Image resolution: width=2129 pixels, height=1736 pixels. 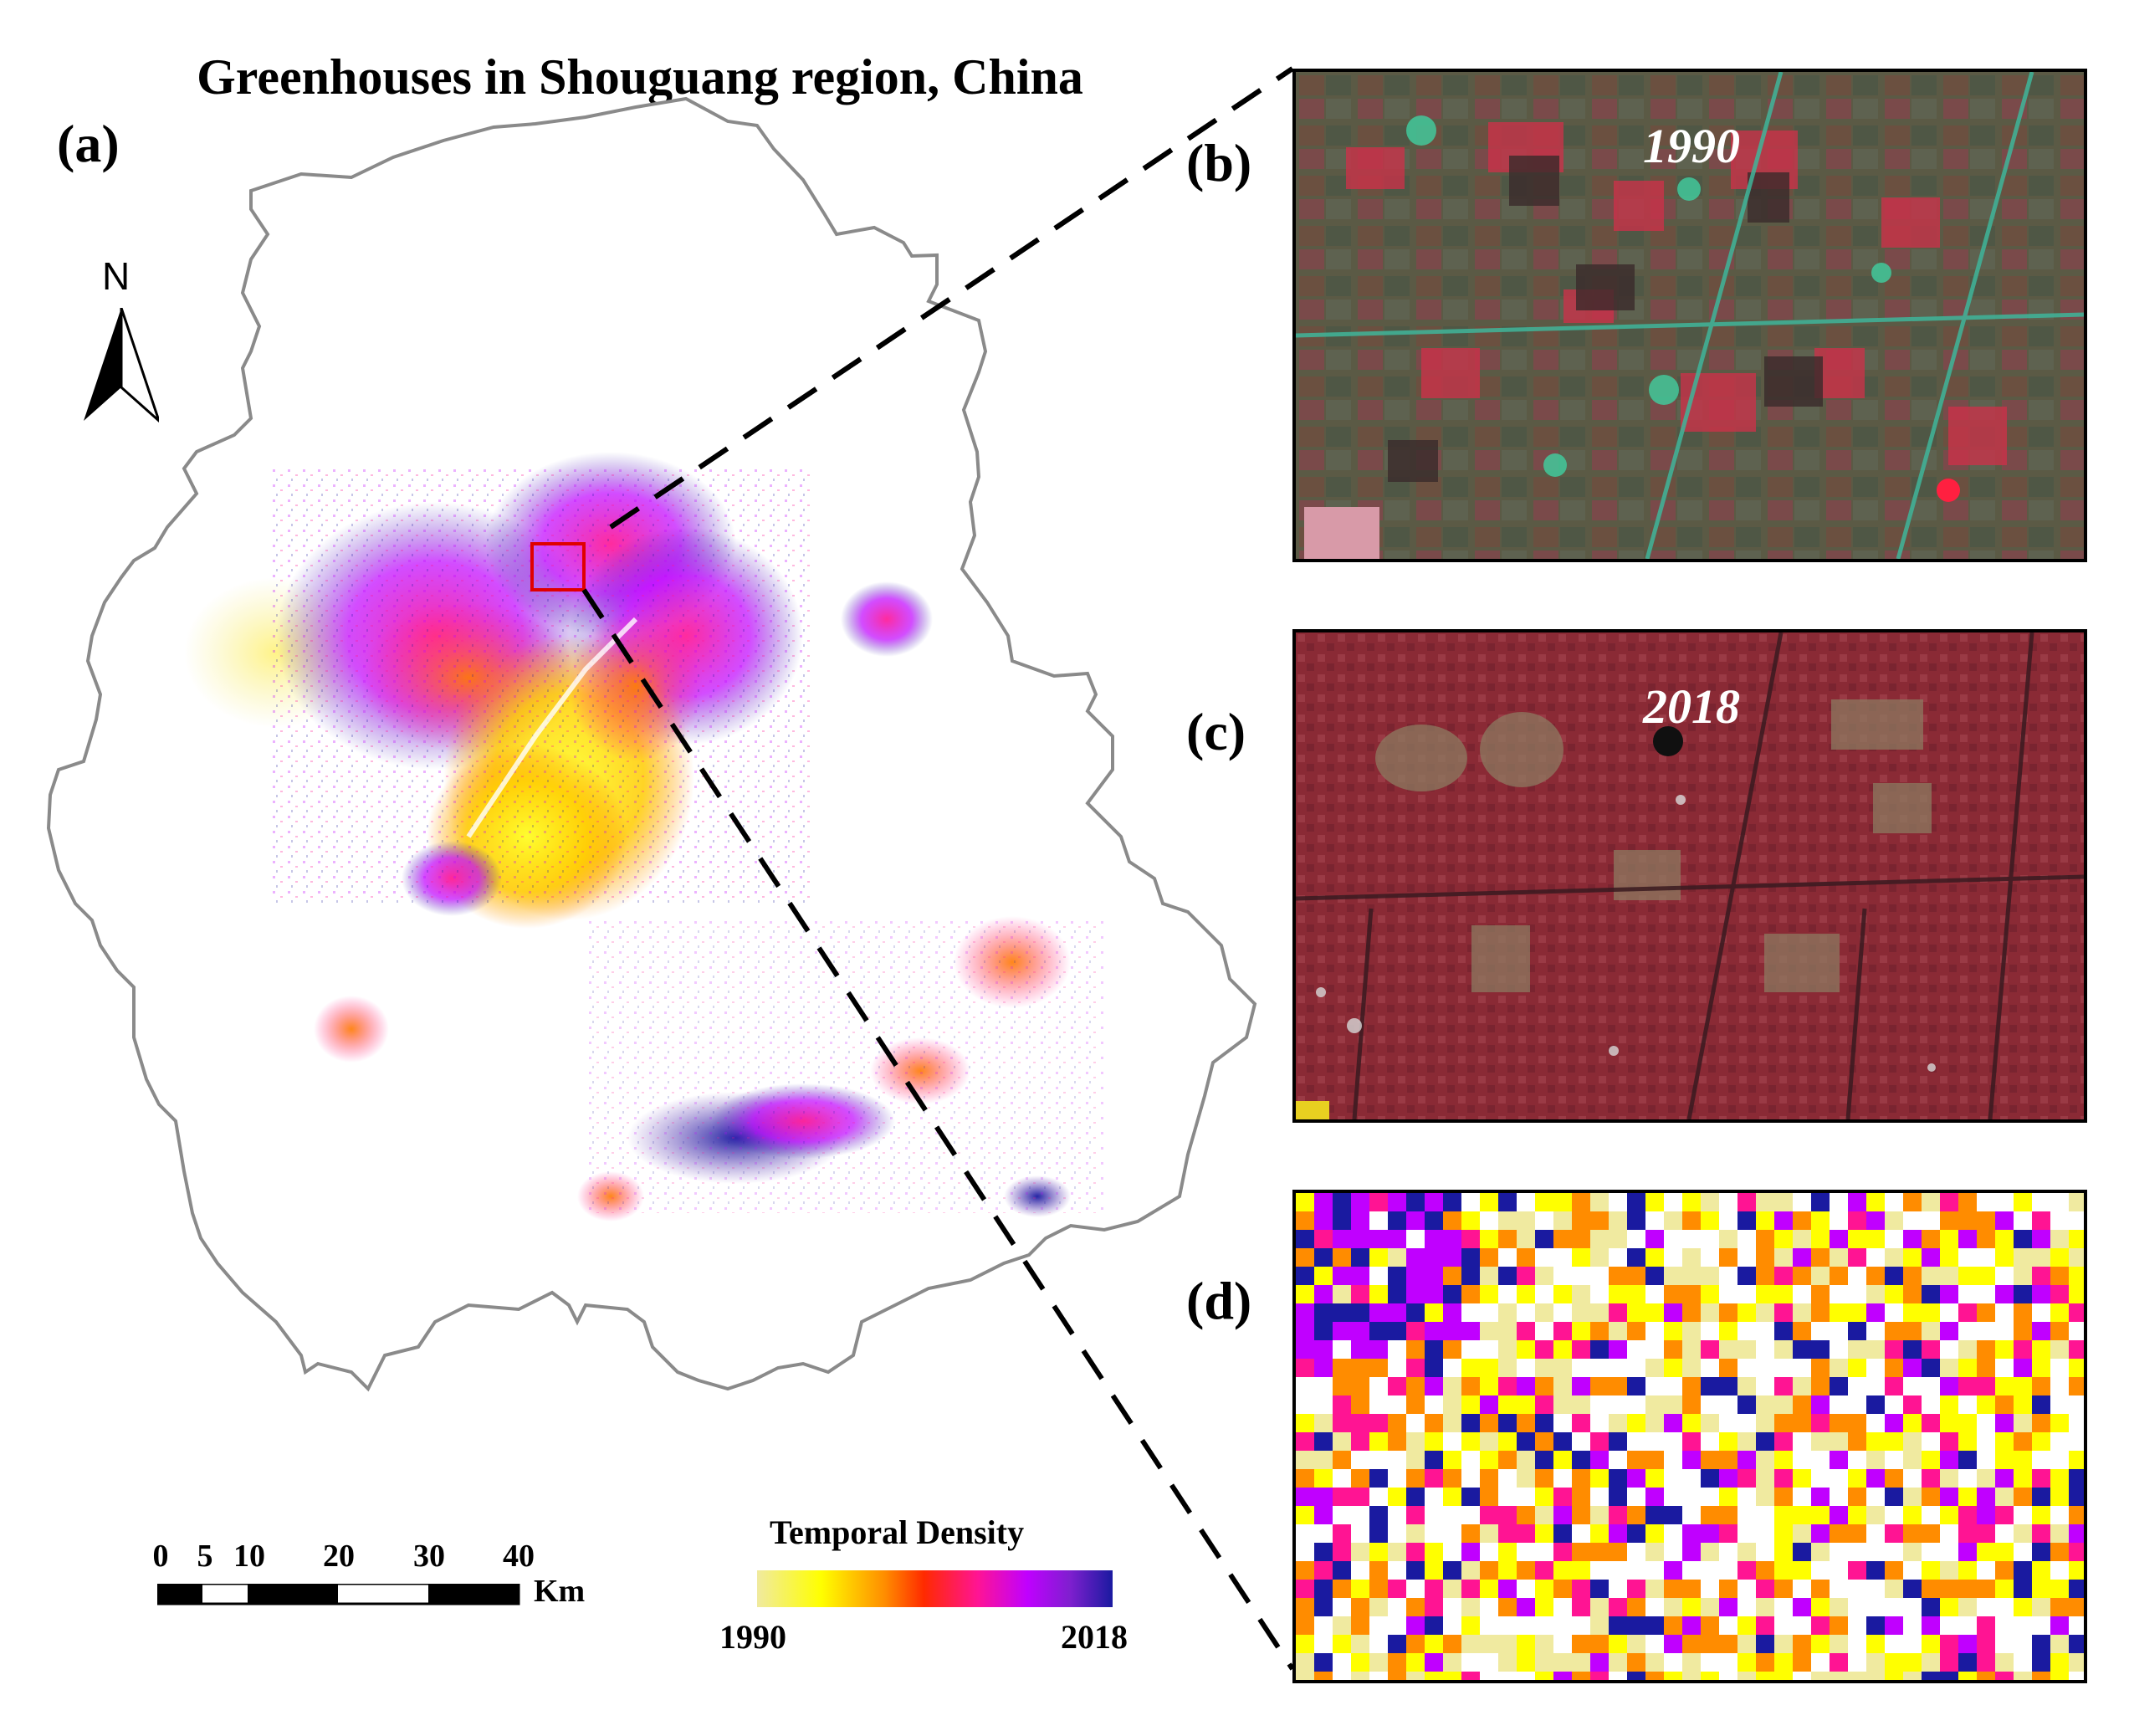 What do you see at coordinates (752, 1637) in the screenshot?
I see `legend-min-label: 1990` at bounding box center [752, 1637].